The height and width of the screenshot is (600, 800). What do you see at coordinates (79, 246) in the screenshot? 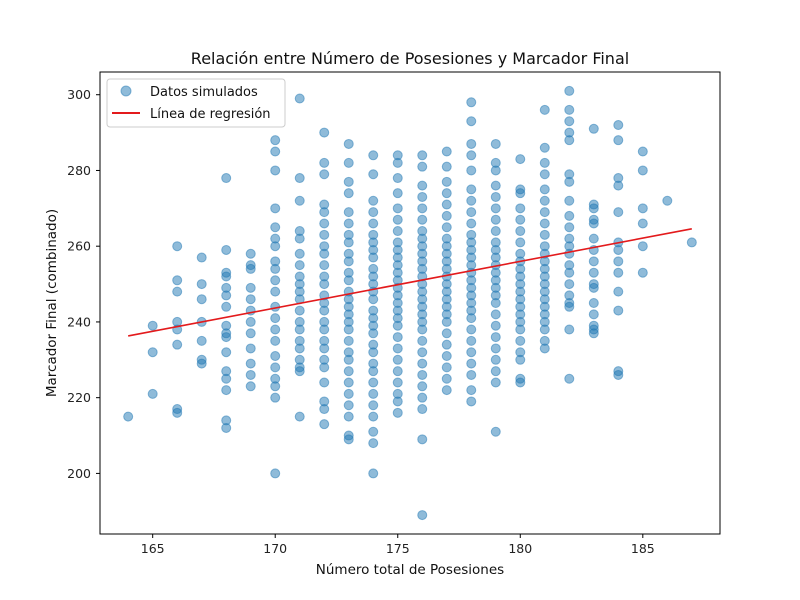
I see `y-tick-label: 260` at bounding box center [79, 246].